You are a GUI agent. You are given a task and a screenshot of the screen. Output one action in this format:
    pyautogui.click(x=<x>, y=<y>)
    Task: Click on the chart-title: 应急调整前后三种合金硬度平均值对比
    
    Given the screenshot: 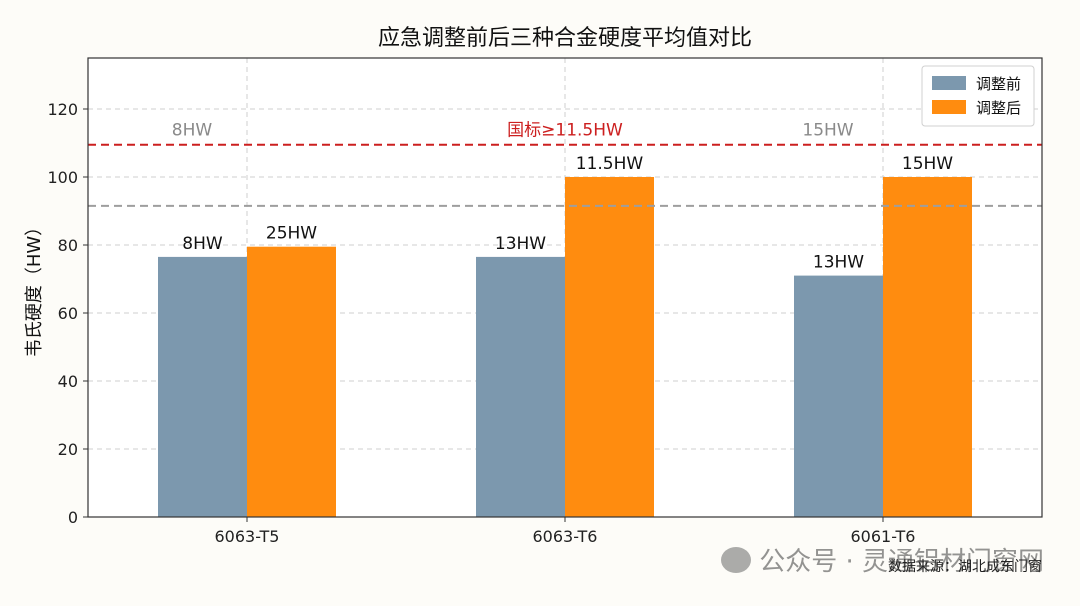 What is the action you would take?
    pyautogui.click(x=565, y=38)
    